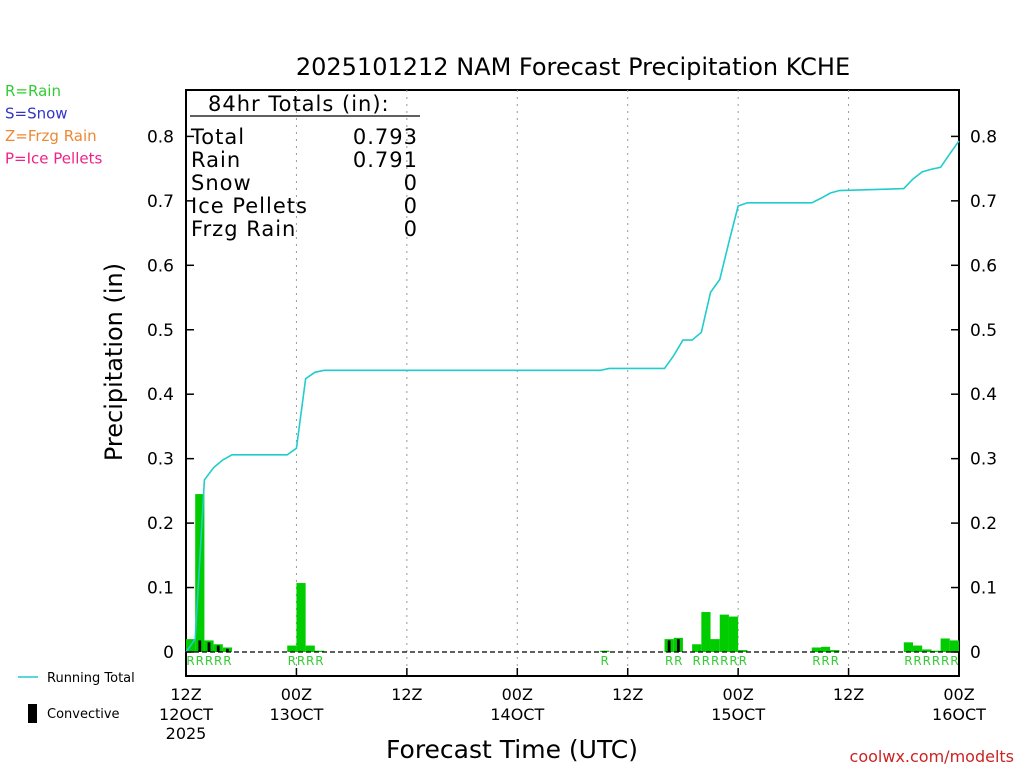 The image size is (1024, 768). Describe the element at coordinates (160, 202) in the screenshot. I see `y-tick-label-left: 0.7` at that location.